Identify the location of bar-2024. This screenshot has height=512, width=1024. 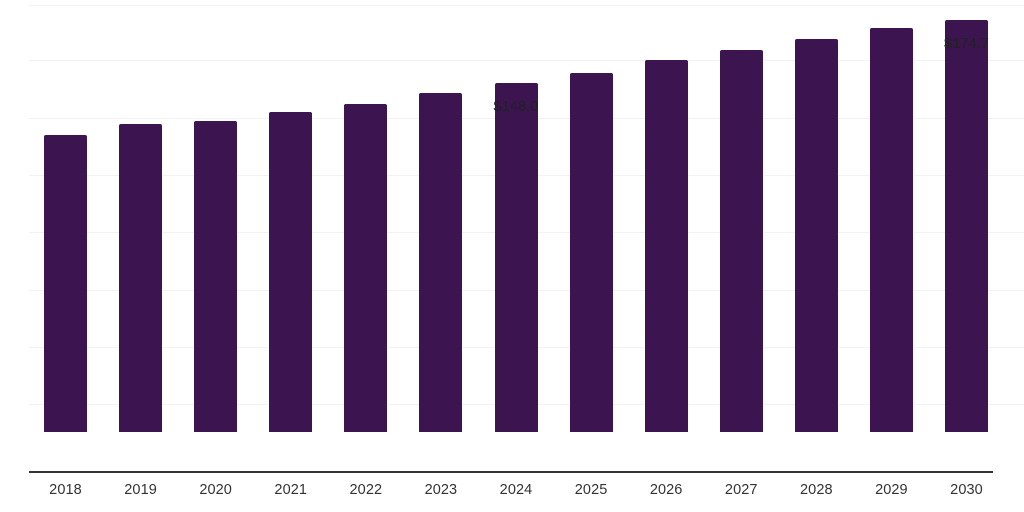
(516, 257).